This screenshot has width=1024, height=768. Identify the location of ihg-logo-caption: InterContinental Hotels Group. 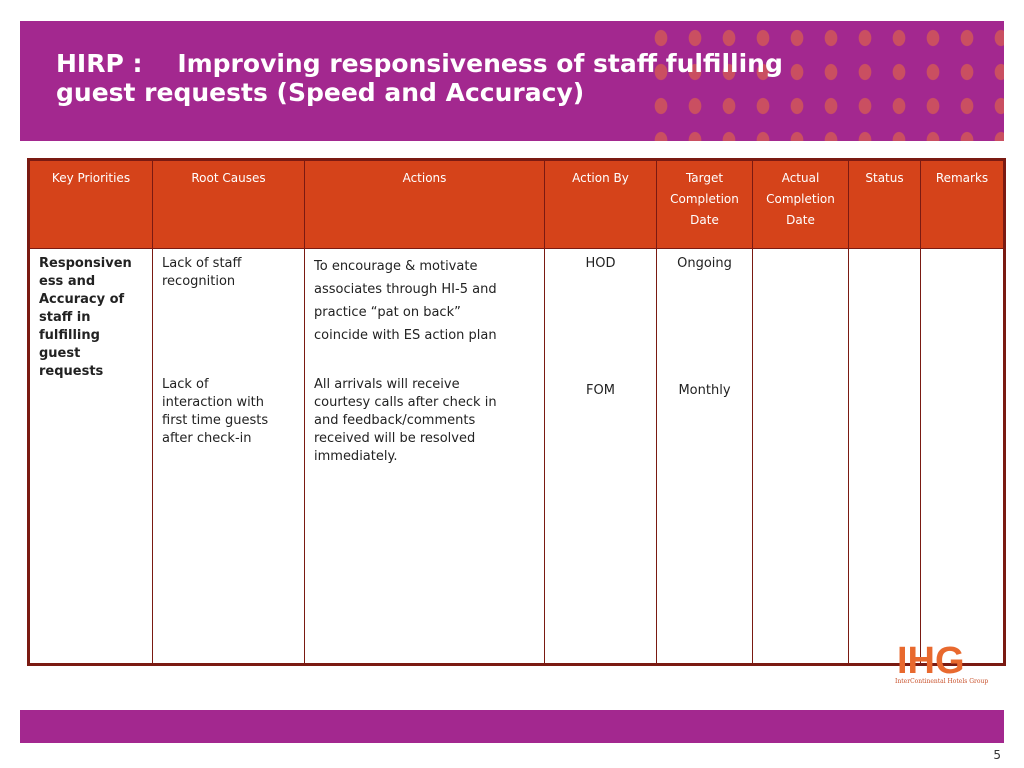
(942, 681).